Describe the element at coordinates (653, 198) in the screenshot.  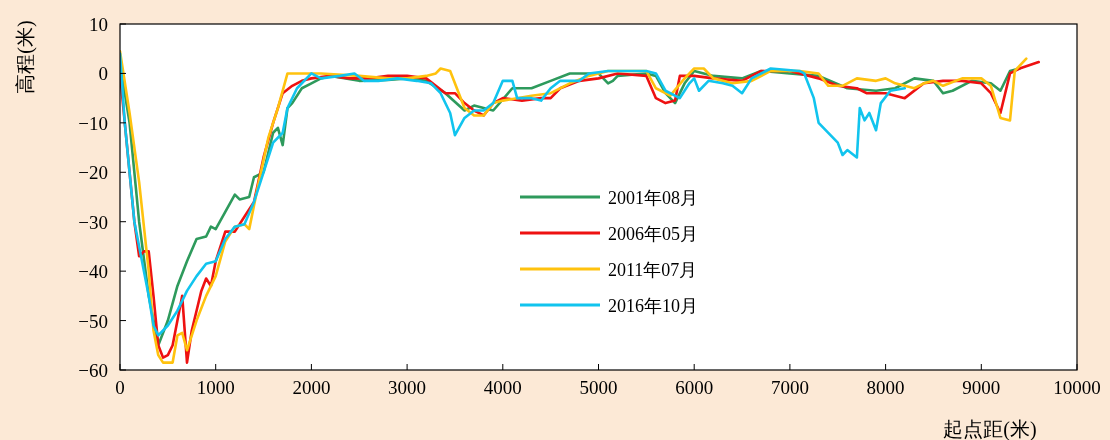
I see `legend-label: 2001年08月` at that location.